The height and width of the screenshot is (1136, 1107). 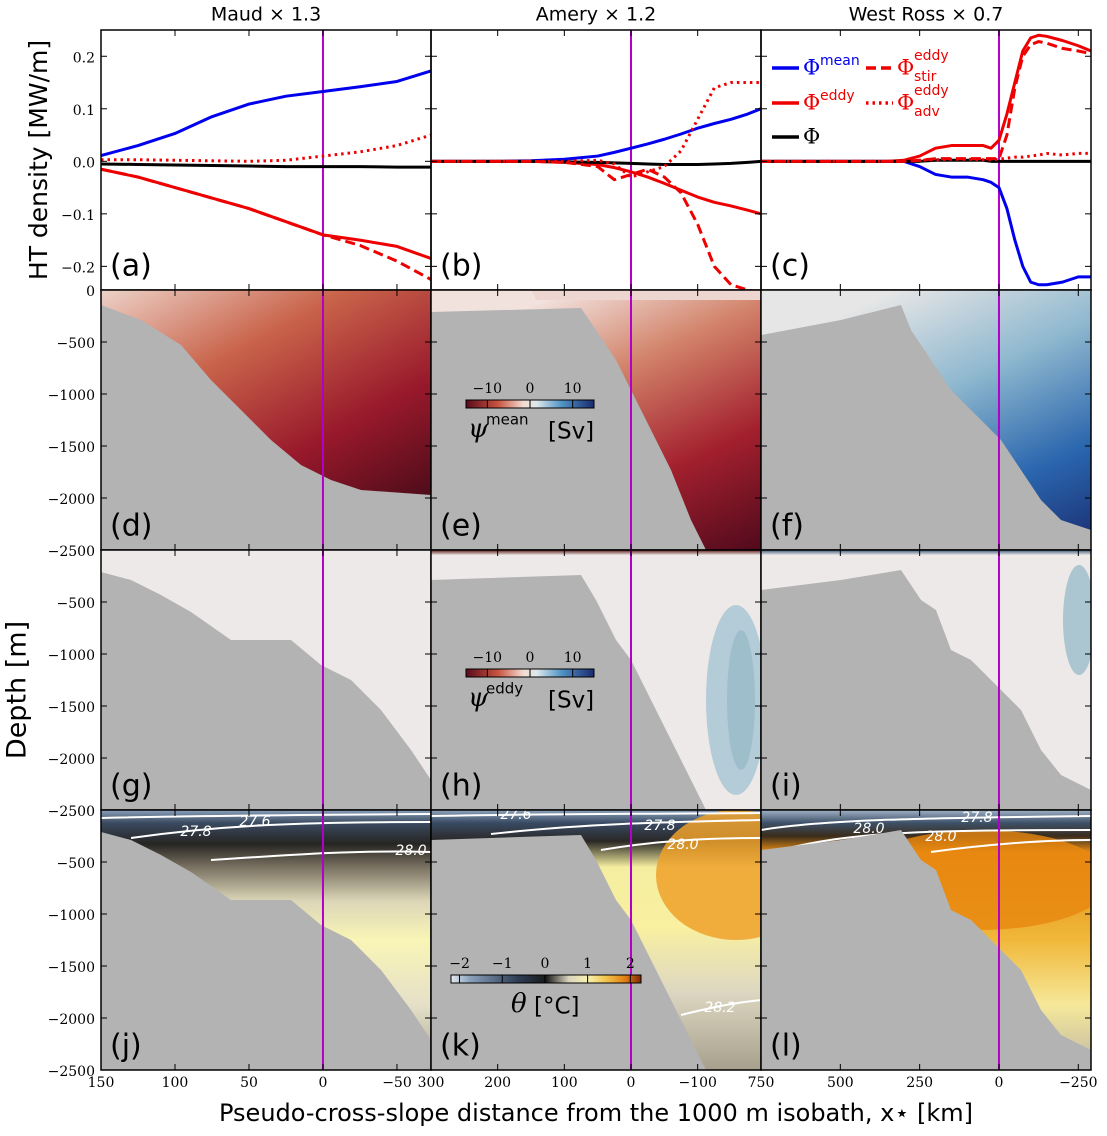 What do you see at coordinates (519, 1004) in the screenshot?
I see `colorbar-symbol: θ` at bounding box center [519, 1004].